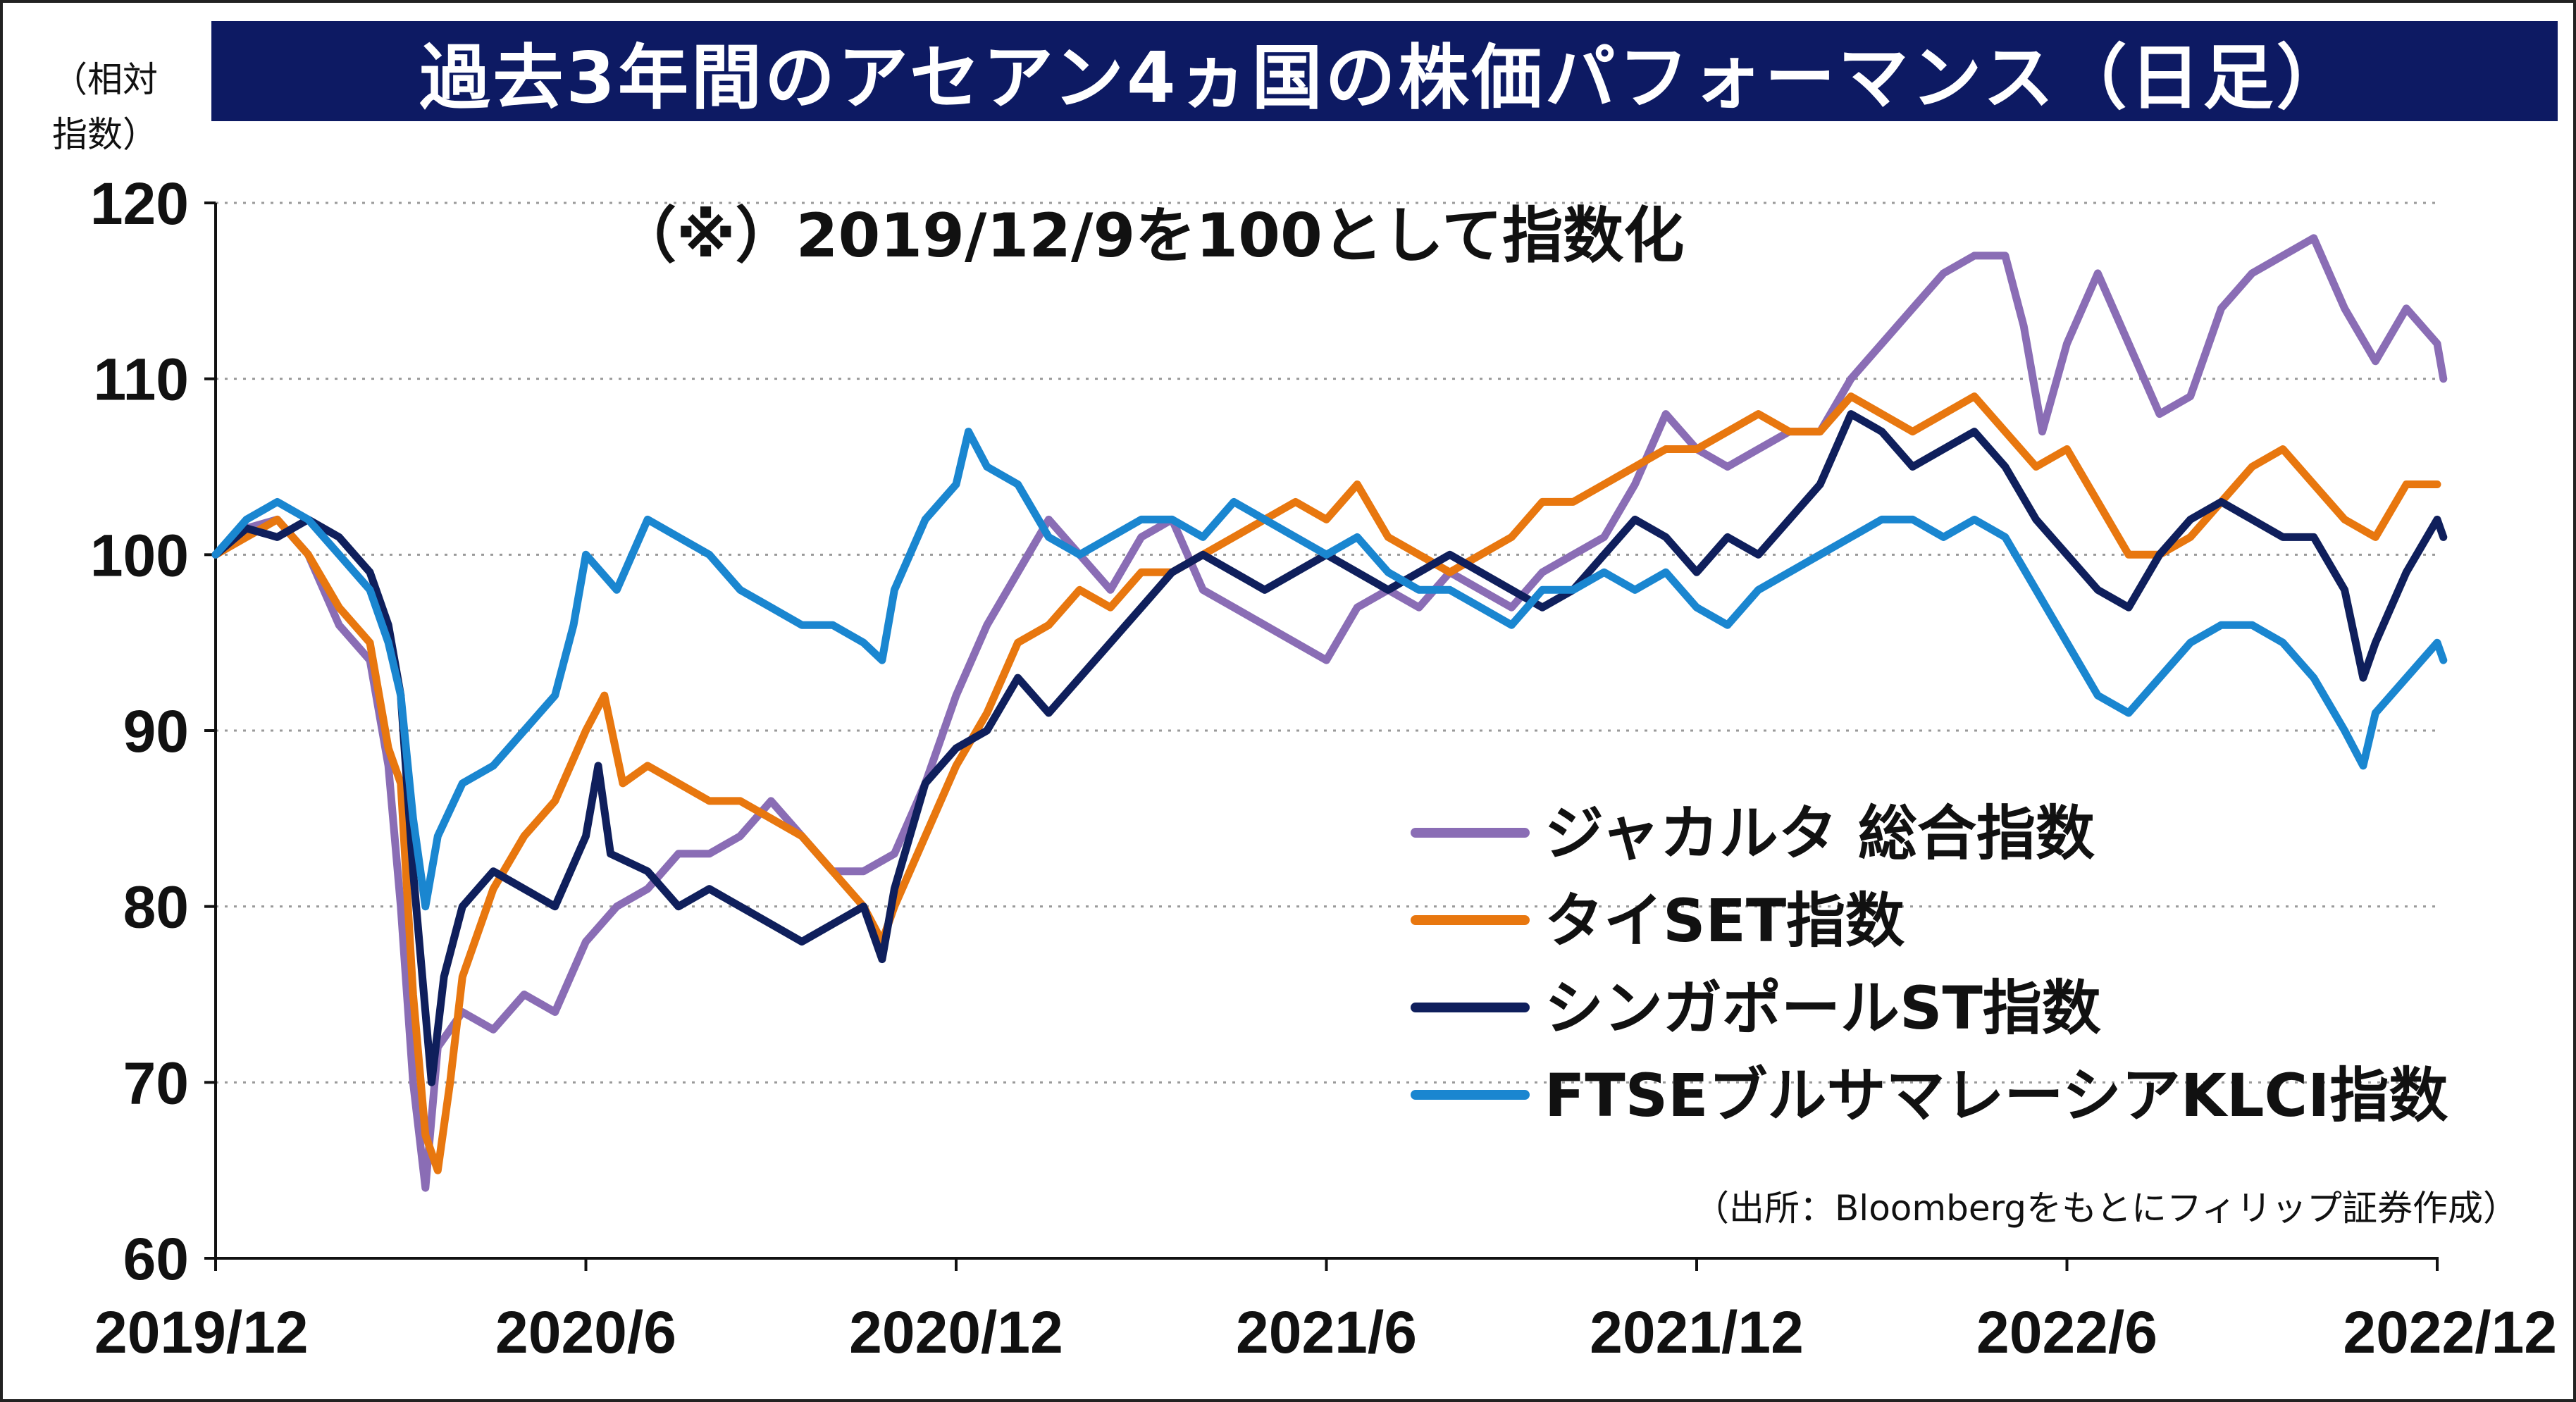 Image resolution: width=2576 pixels, height=1402 pixels. What do you see at coordinates (585, 1332) in the screenshot?
I see `x-tick-label-1: 2020/6` at bounding box center [585, 1332].